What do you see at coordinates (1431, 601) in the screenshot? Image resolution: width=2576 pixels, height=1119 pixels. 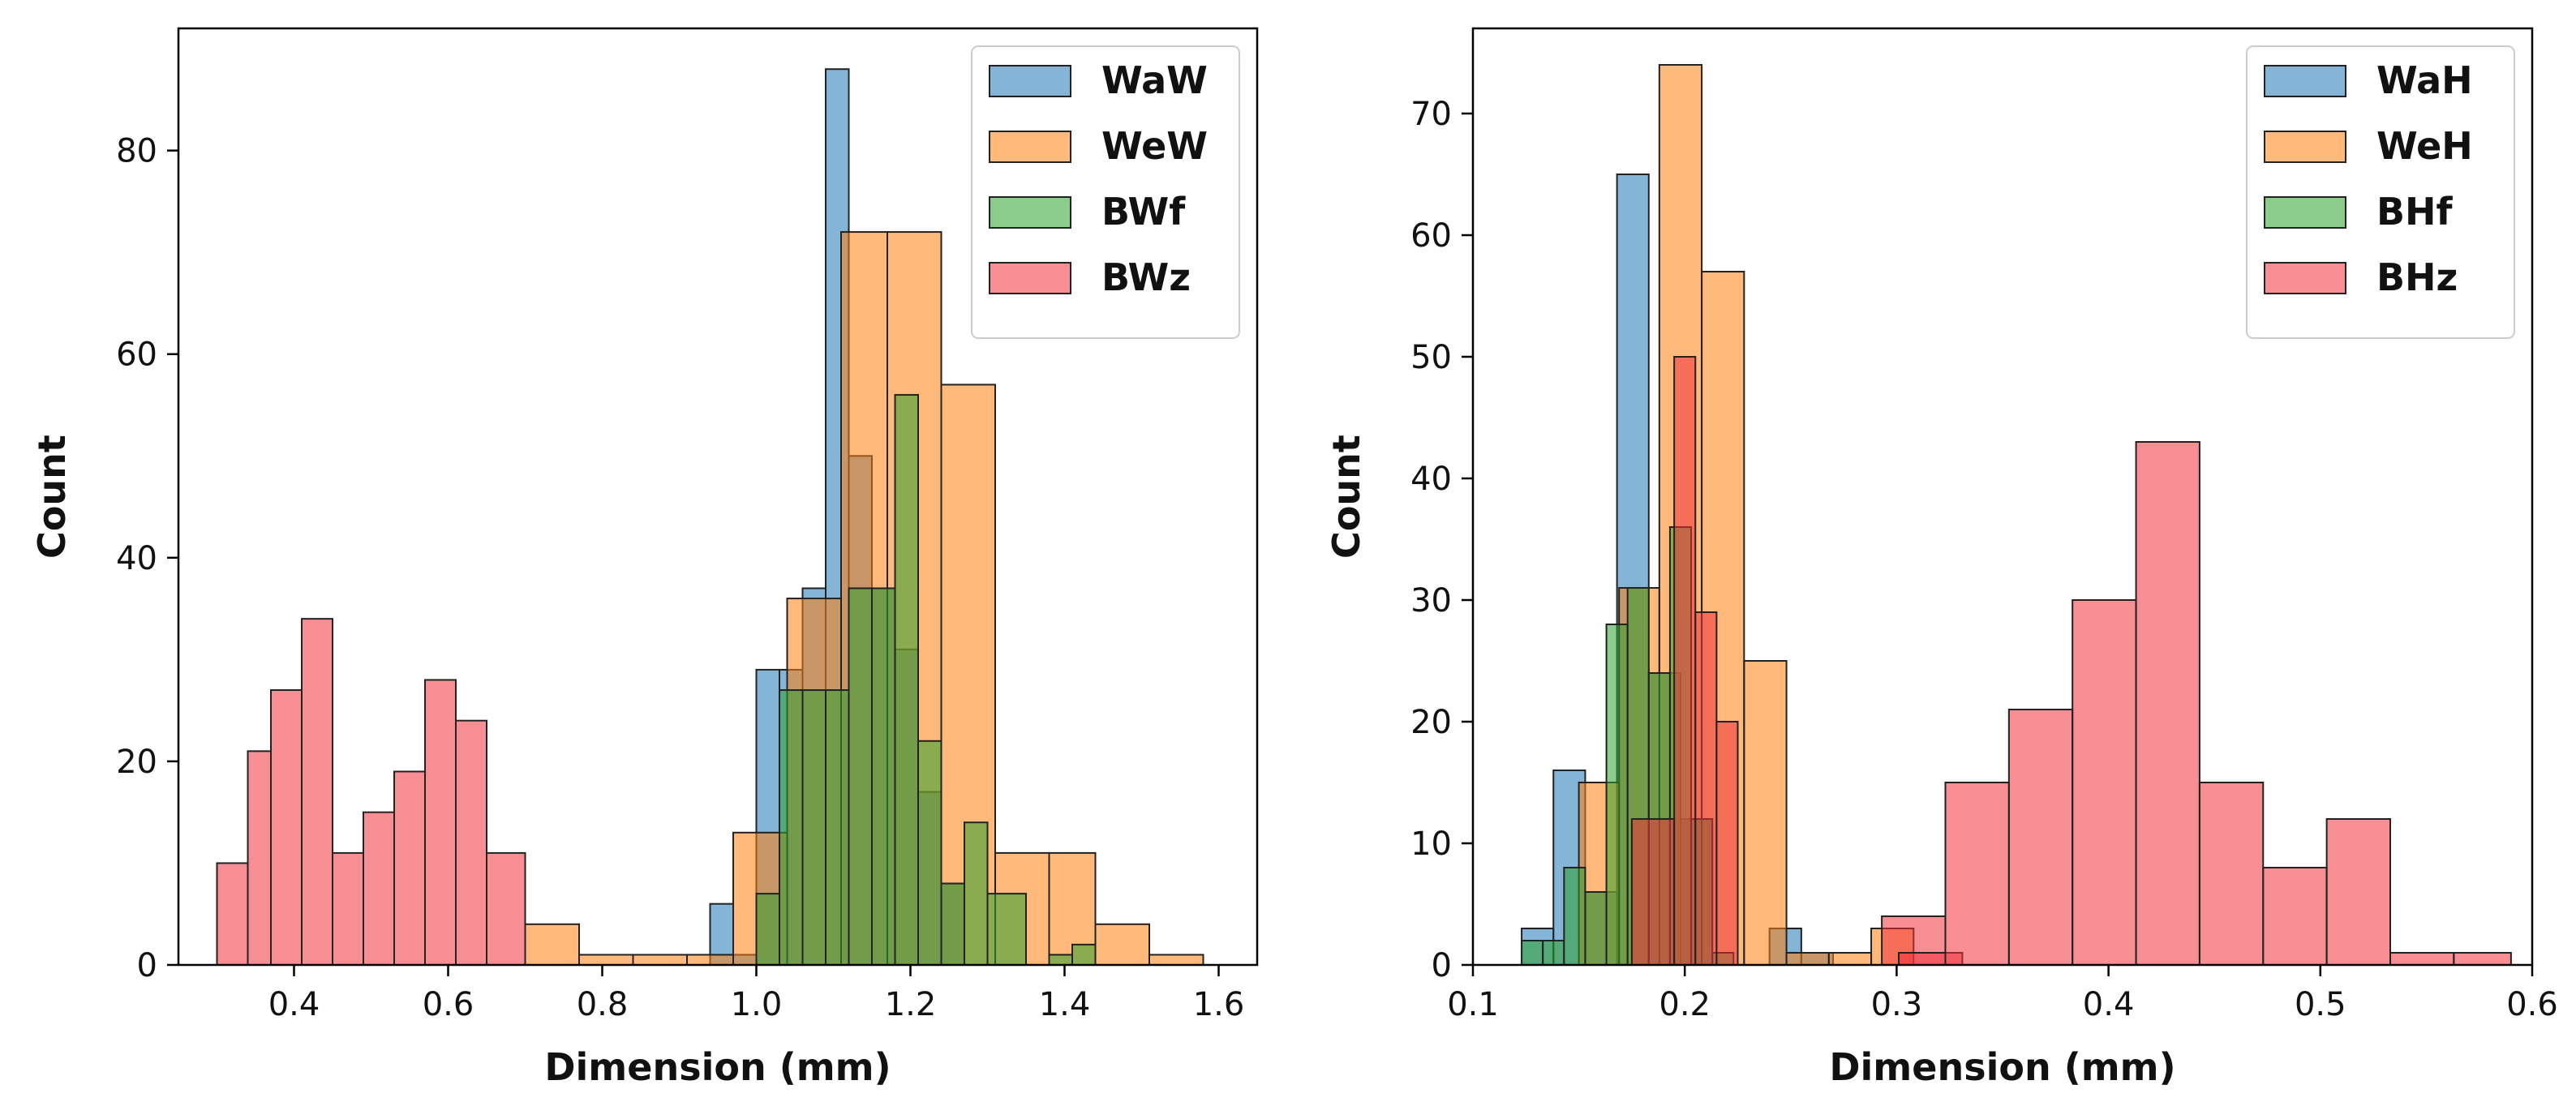 I see `y-tick-label: 30` at bounding box center [1431, 601].